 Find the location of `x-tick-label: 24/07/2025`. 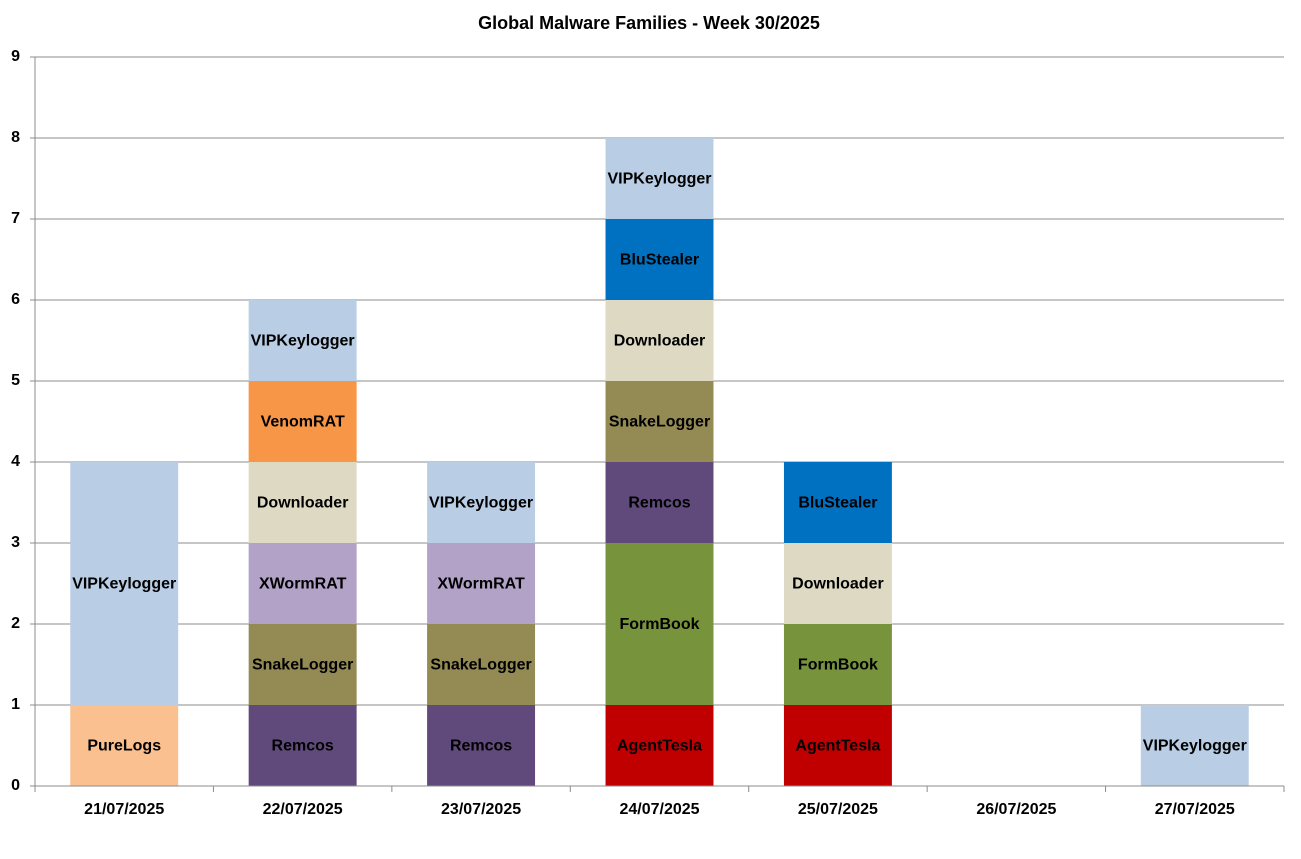

x-tick-label: 24/07/2025 is located at coordinates (659, 809).